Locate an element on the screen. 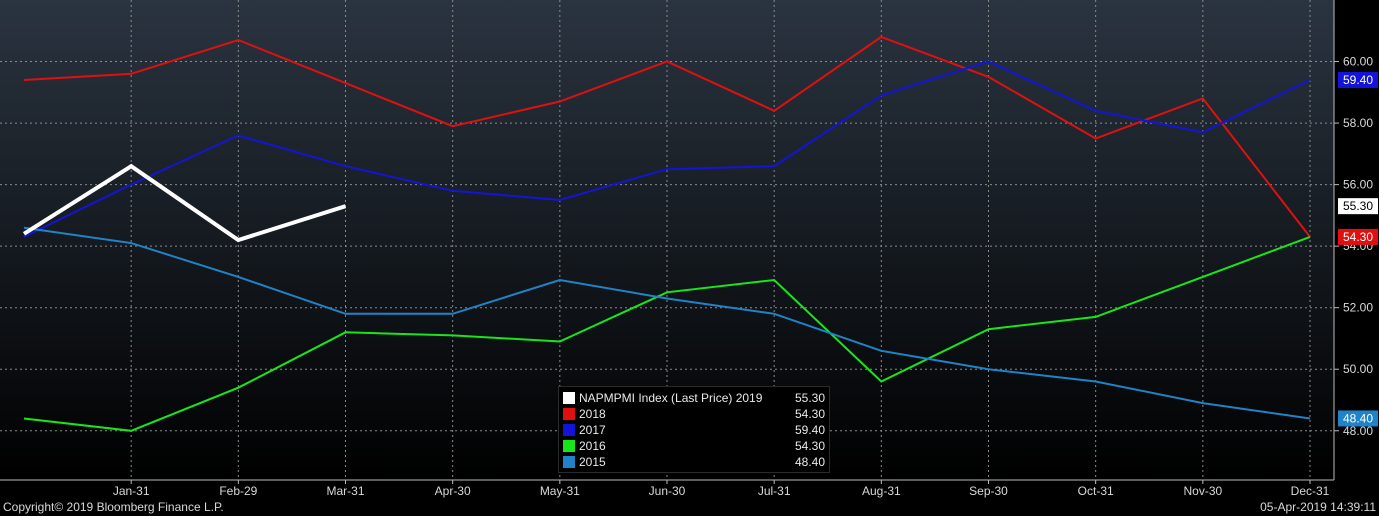 This screenshot has height=516, width=1379. legend-entry: 2016 54.30 is located at coordinates (694, 446).